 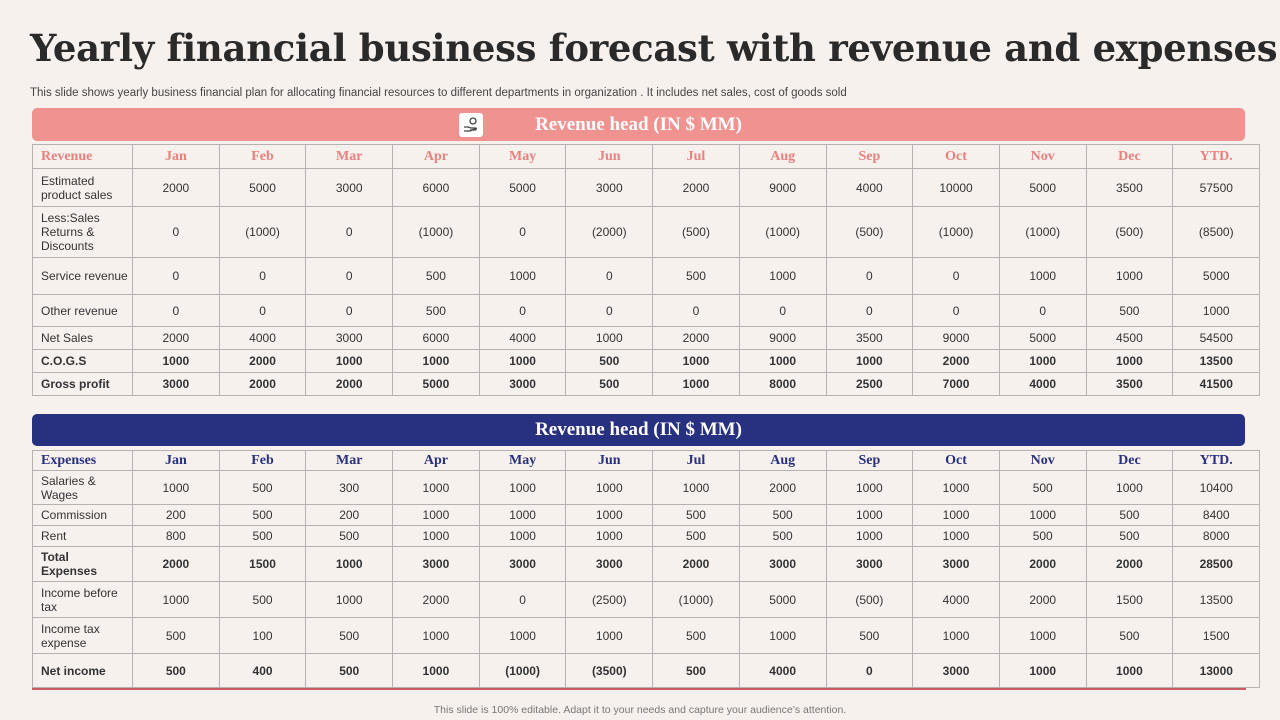 What do you see at coordinates (782, 460) in the screenshot?
I see `expenses-header-cell: Aug` at bounding box center [782, 460].